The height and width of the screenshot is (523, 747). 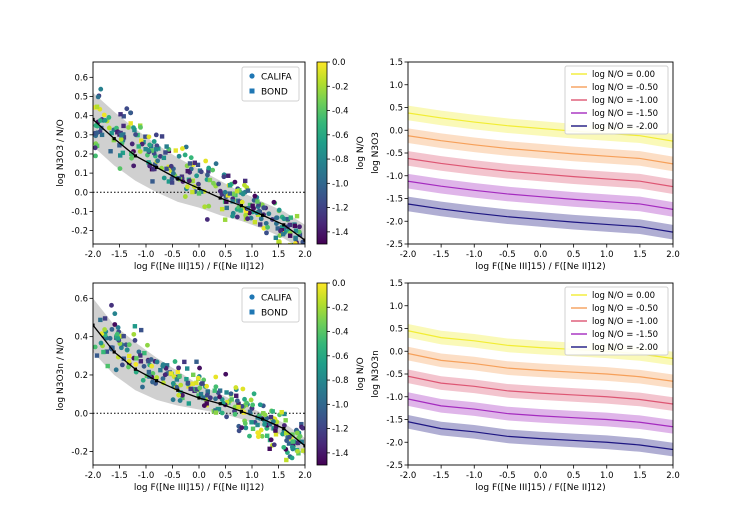 What do you see at coordinates (340, 87) in the screenshot?
I see `colorbar-tick-label: -0.2` at bounding box center [340, 87].